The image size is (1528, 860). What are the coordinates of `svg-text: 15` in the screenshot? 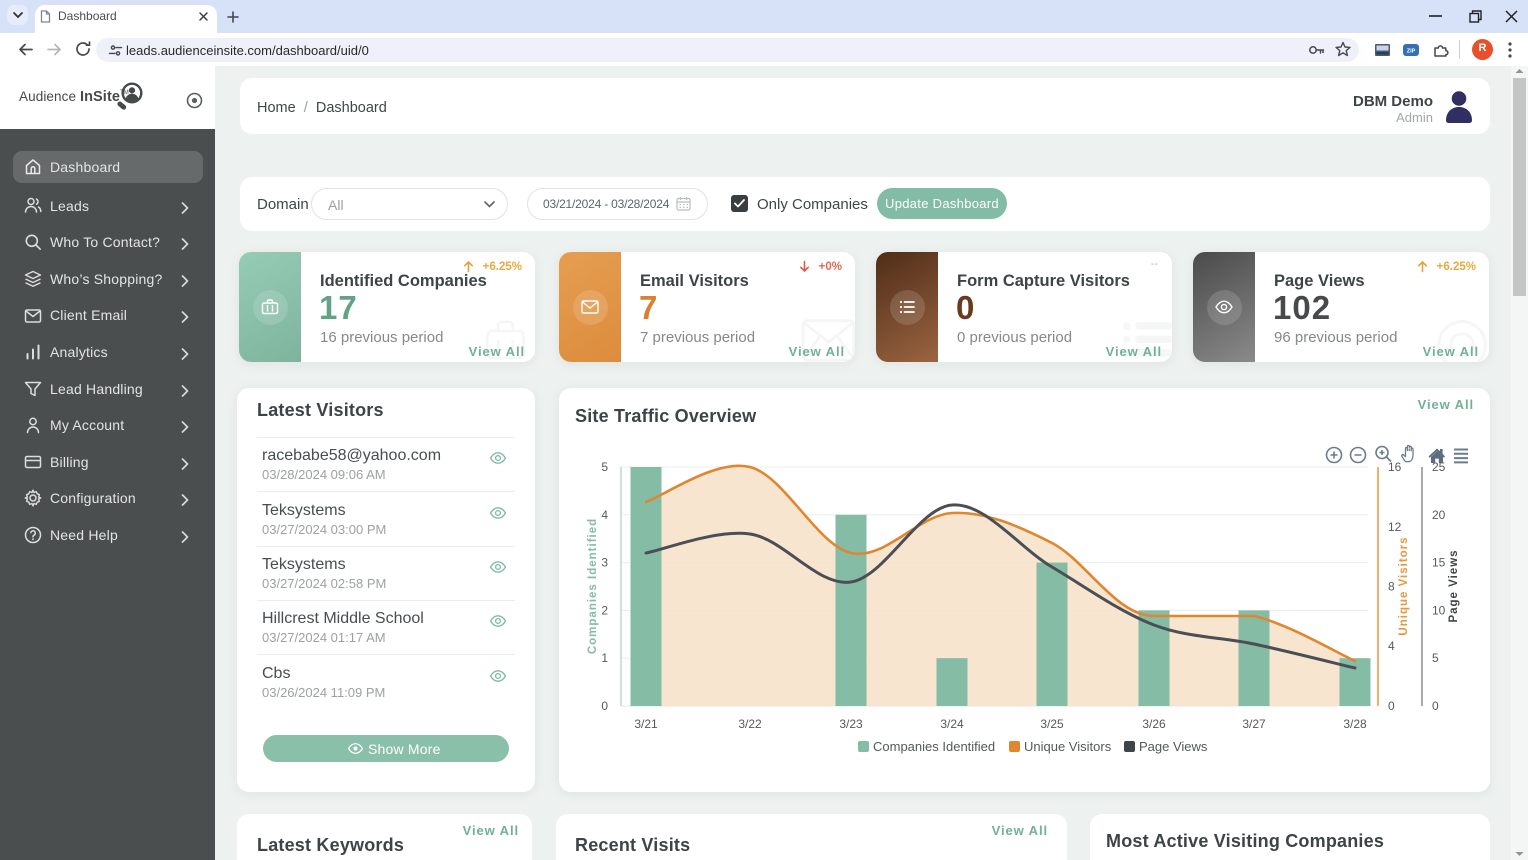 It's located at (1439, 563).